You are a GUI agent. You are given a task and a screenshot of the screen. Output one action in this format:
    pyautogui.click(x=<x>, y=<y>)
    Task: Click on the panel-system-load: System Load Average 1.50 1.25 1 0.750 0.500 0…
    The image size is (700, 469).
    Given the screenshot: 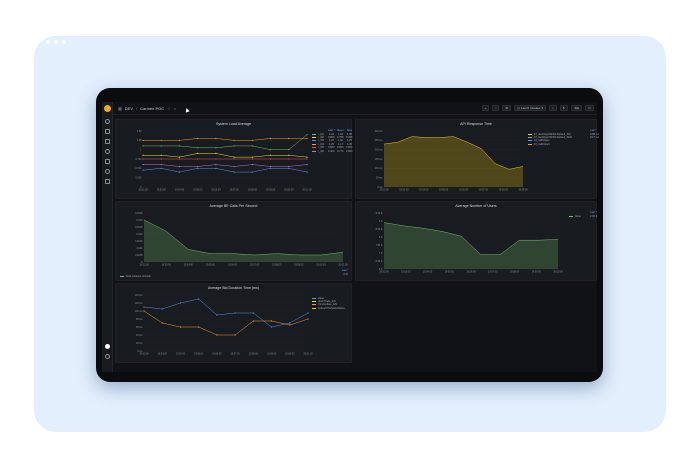 What is the action you would take?
    pyautogui.click(x=234, y=159)
    